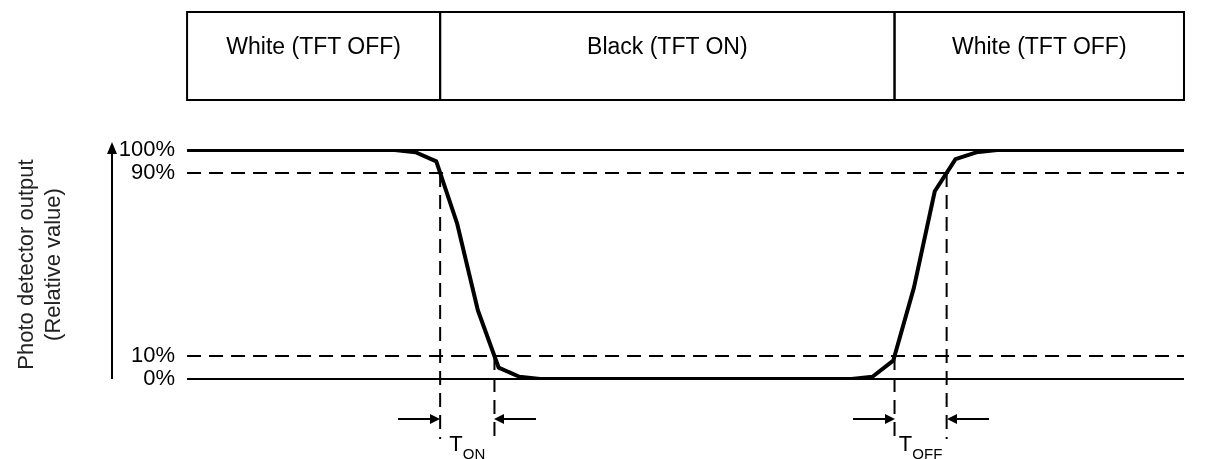  Describe the element at coordinates (153, 355) in the screenshot. I see `y-tick-label: 10%` at that location.